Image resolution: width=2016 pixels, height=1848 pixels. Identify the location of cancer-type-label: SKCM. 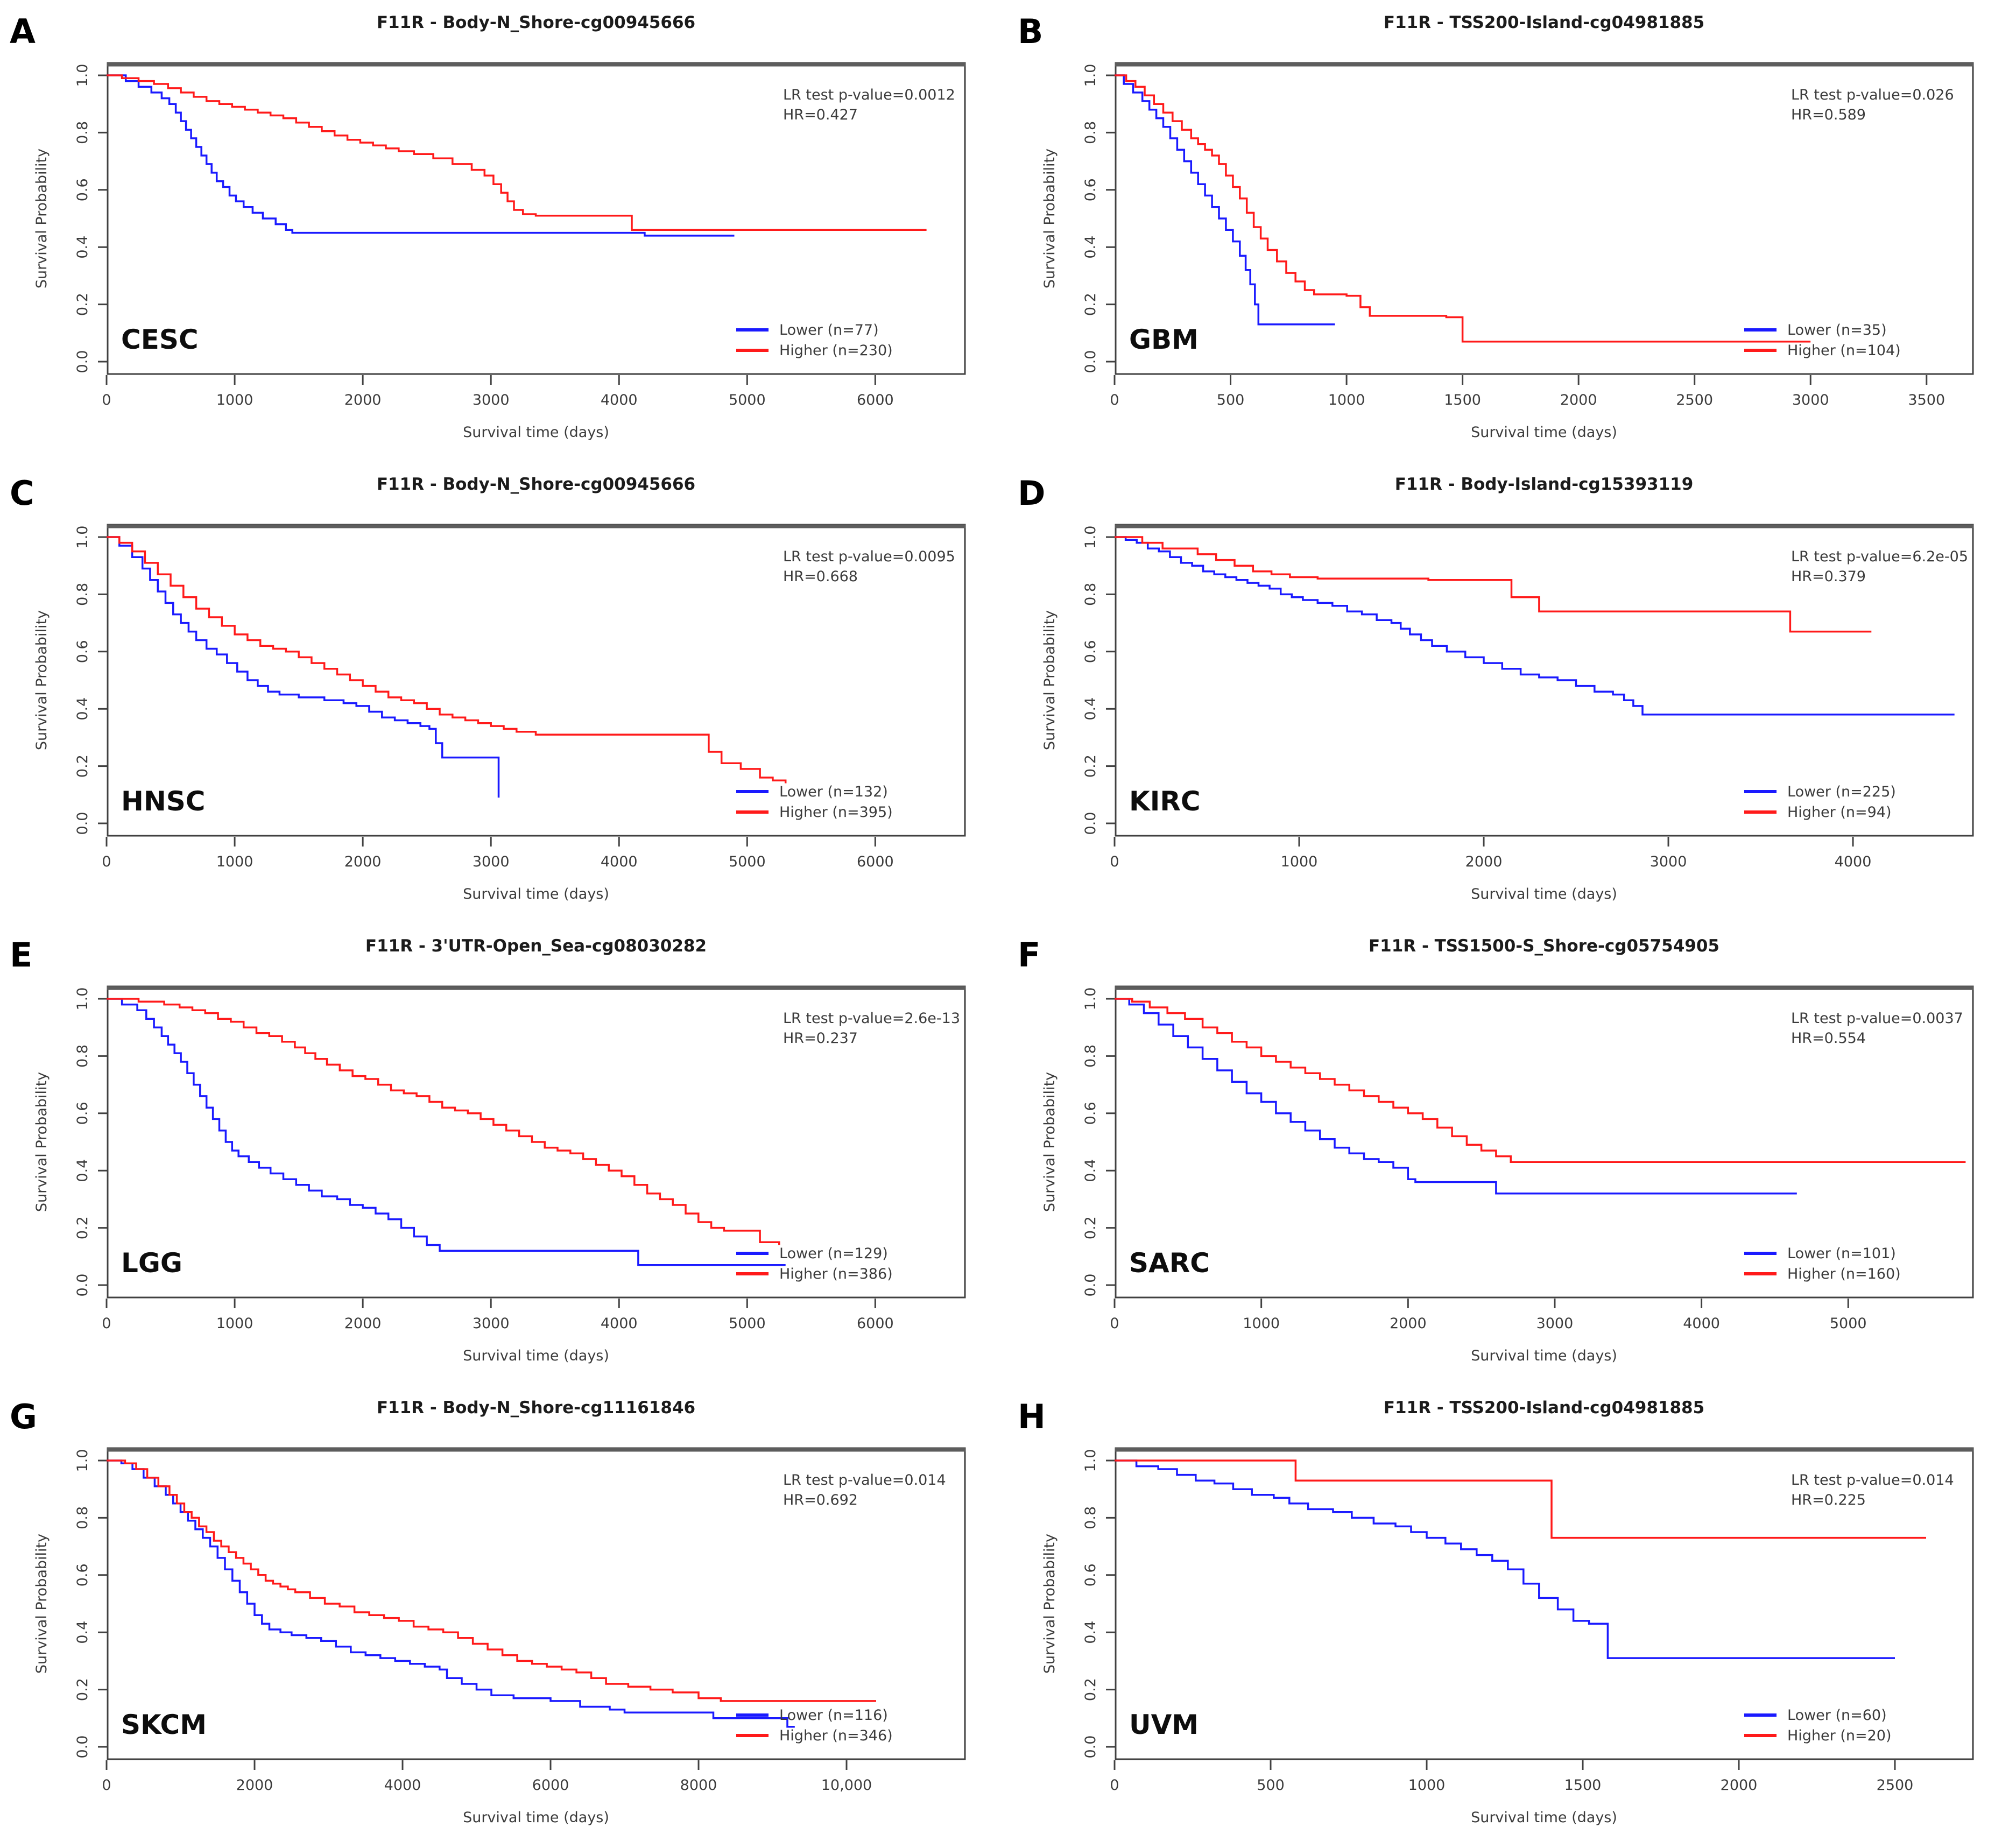
(164, 1725).